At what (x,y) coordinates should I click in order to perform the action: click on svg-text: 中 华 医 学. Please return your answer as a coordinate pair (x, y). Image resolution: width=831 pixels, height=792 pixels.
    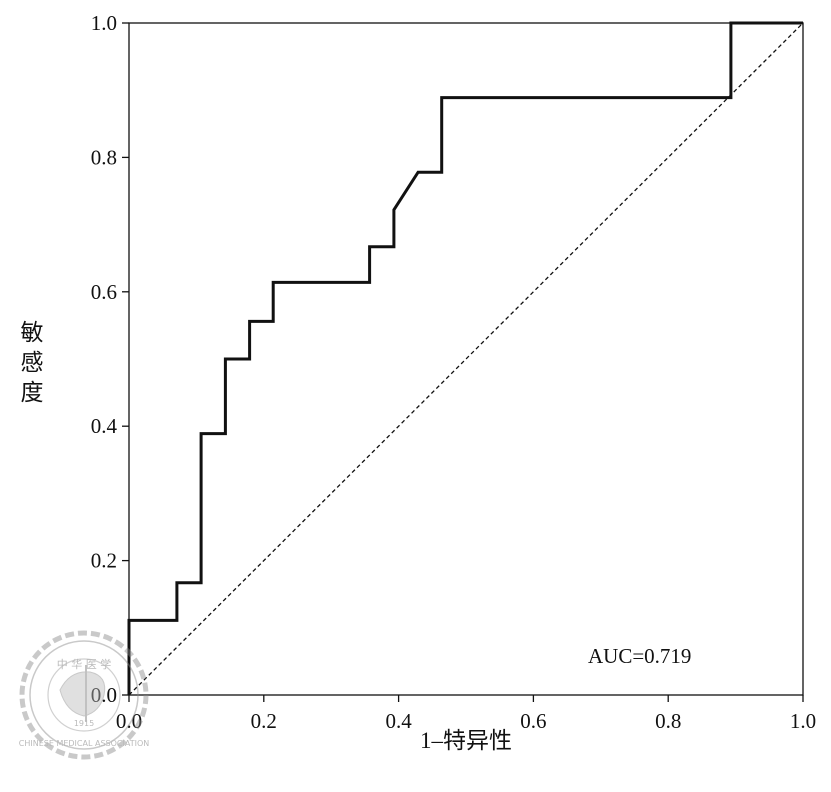
    Looking at the image, I should click on (84, 664).